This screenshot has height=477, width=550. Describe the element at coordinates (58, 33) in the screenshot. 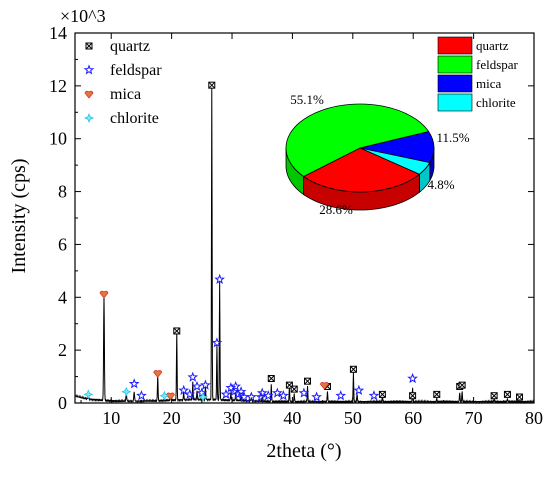

I see `y-tick-label: 14` at that location.